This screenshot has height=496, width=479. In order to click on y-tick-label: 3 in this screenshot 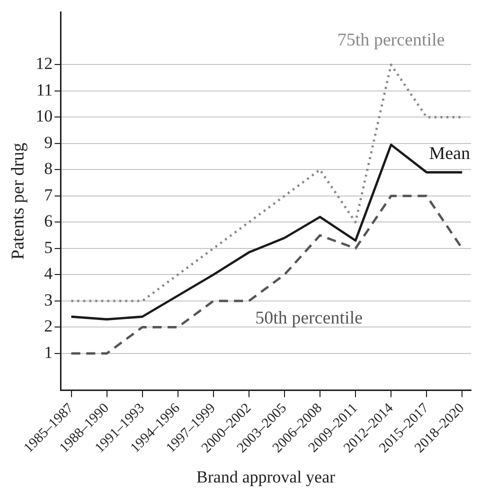, I will do `click(48, 300)`.